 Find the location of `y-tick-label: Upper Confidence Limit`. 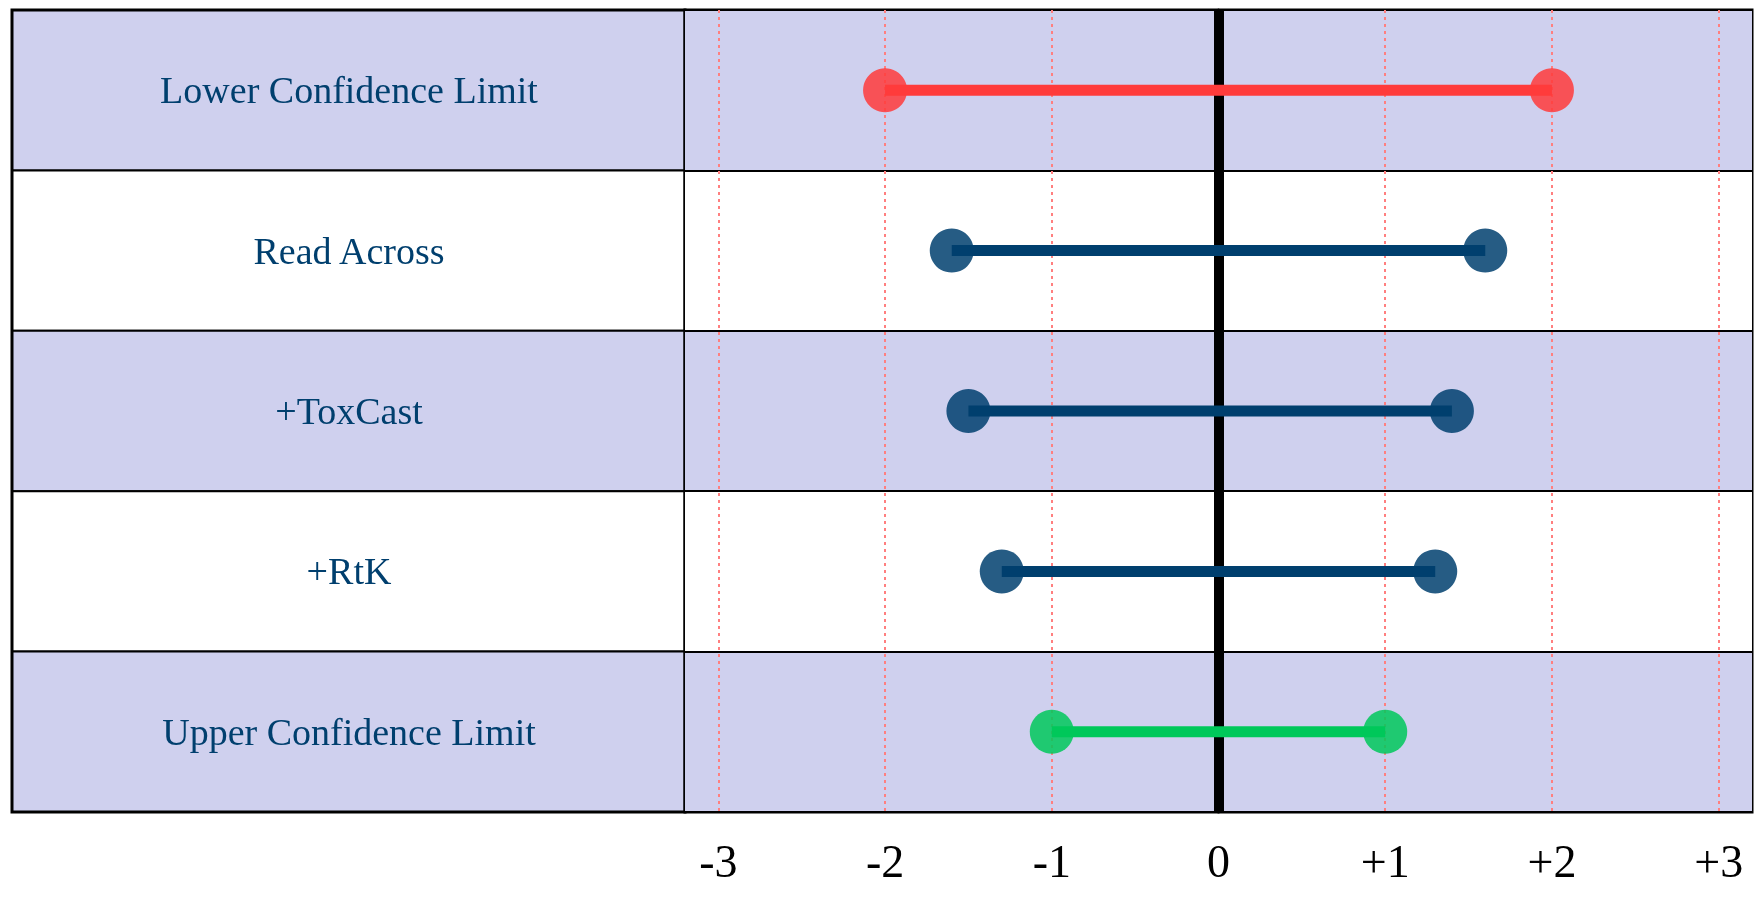

y-tick-label: Upper Confidence Limit is located at coordinates (349, 731).